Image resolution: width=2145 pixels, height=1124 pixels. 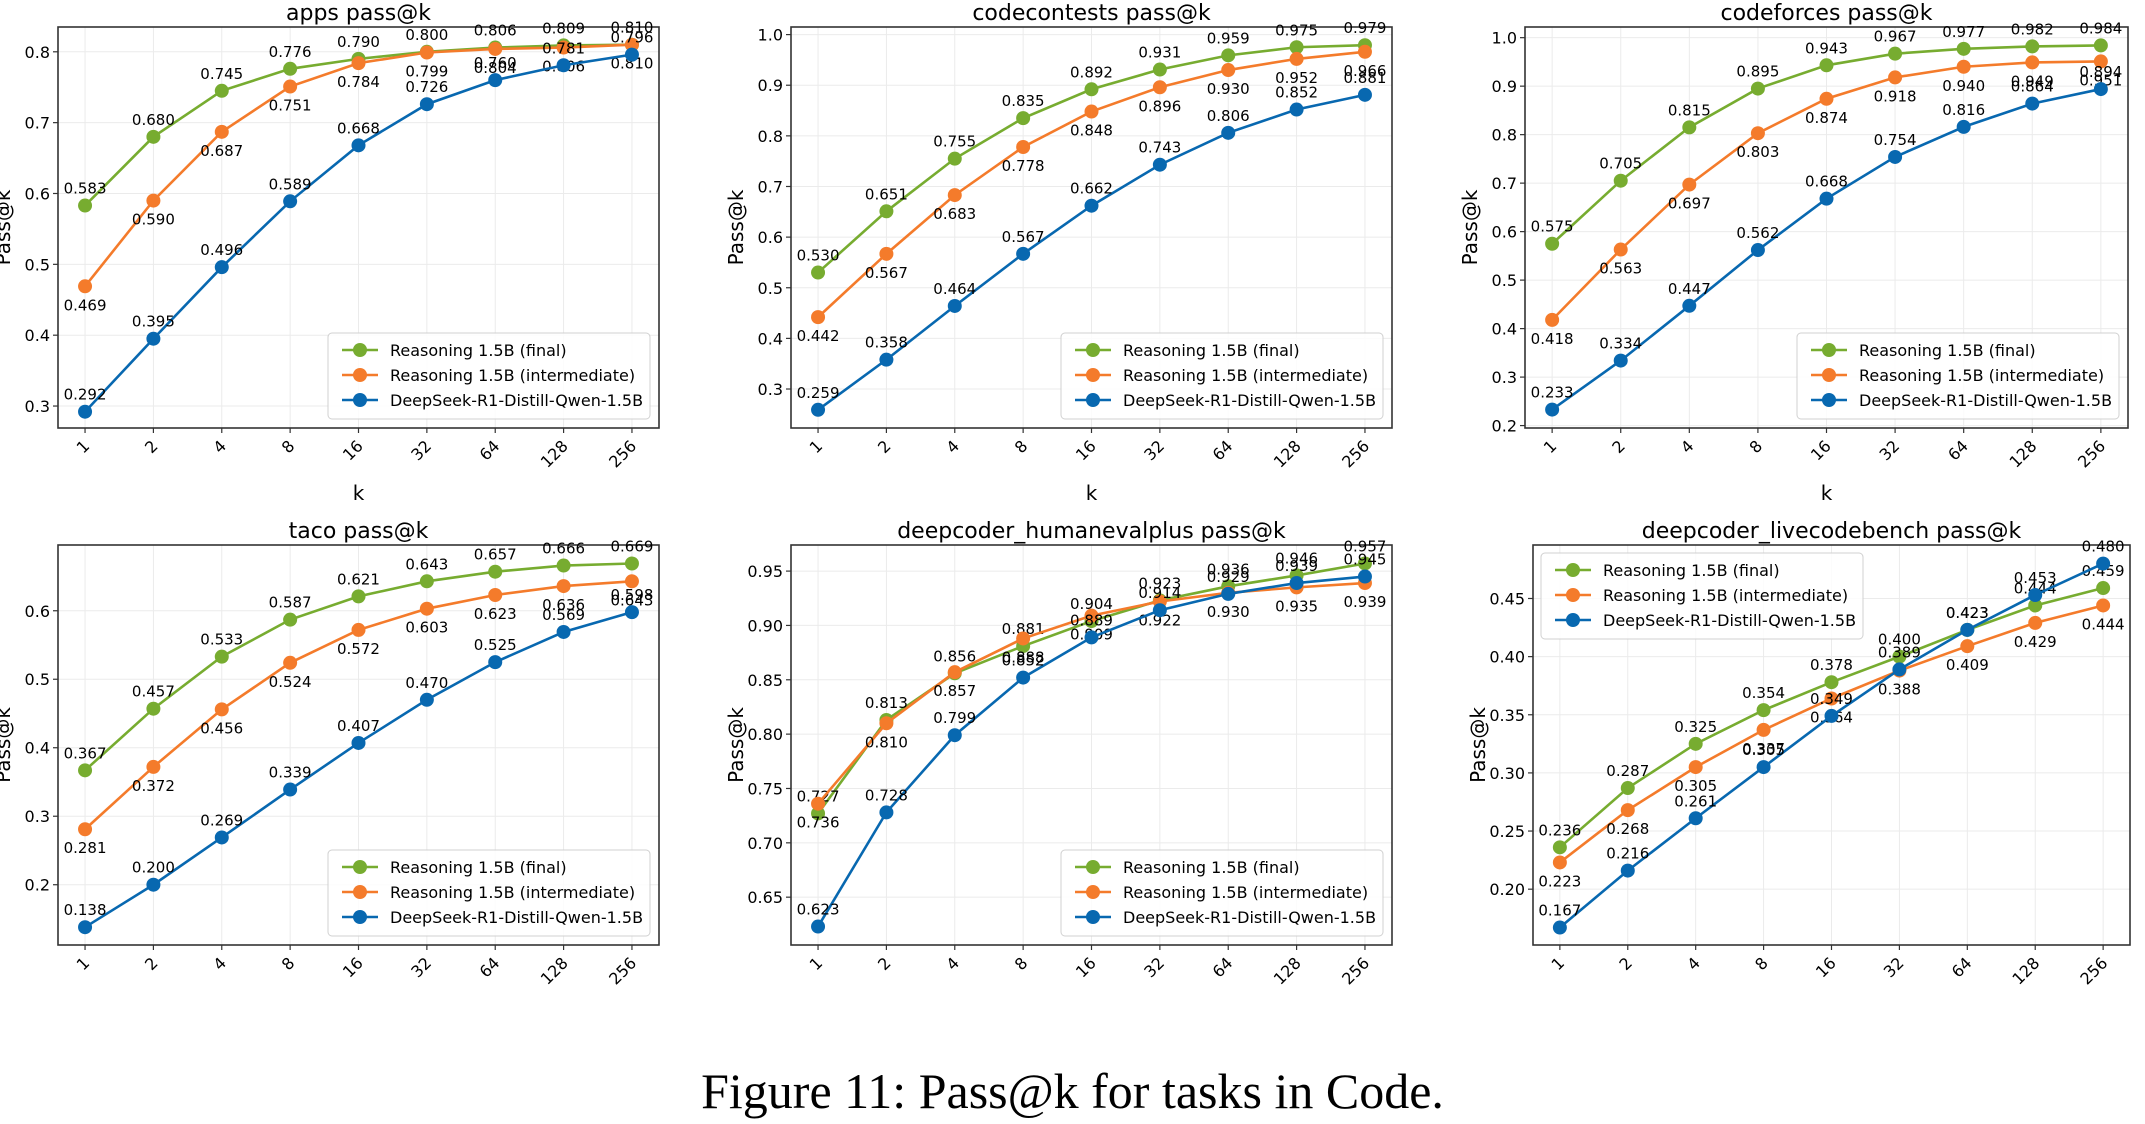 What do you see at coordinates (1763, 693) in the screenshot?
I see `data-label: 0.354` at bounding box center [1763, 693].